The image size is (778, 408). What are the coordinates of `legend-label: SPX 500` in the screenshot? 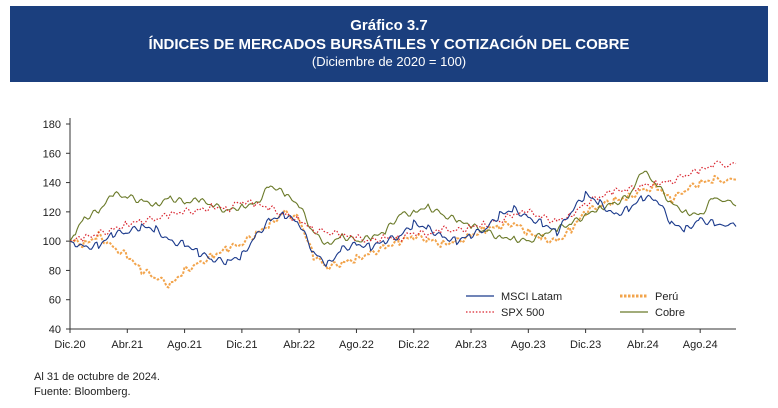 It's located at (522, 313).